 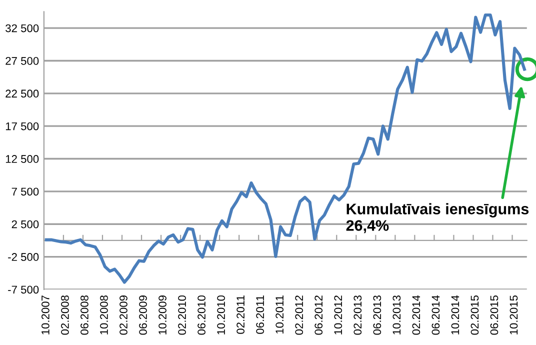 I want to click on x-tick-label: 10.2013, so click(x=396, y=314).